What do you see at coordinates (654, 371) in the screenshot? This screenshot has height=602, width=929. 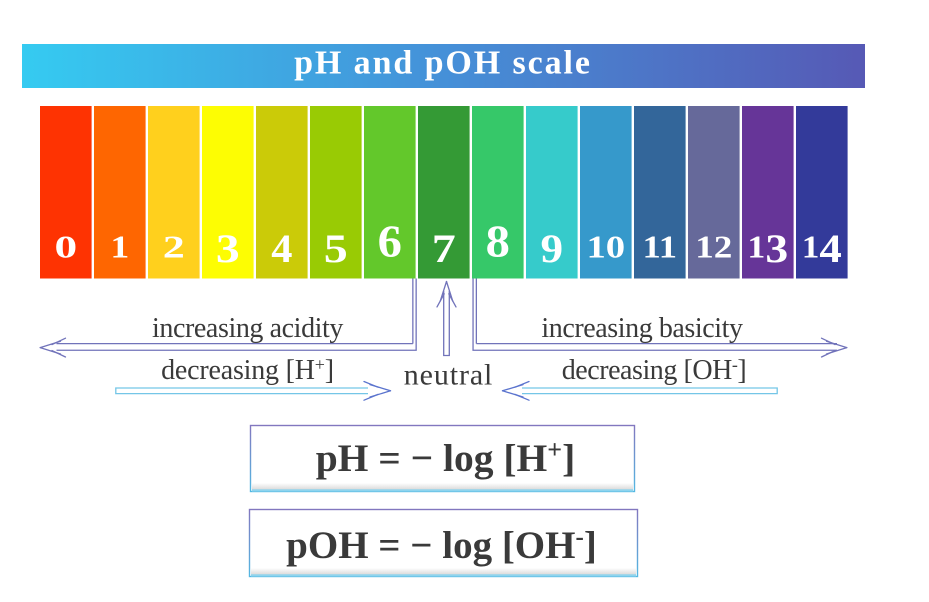 I see `svg-text: decreasing [OH-]` at bounding box center [654, 371].